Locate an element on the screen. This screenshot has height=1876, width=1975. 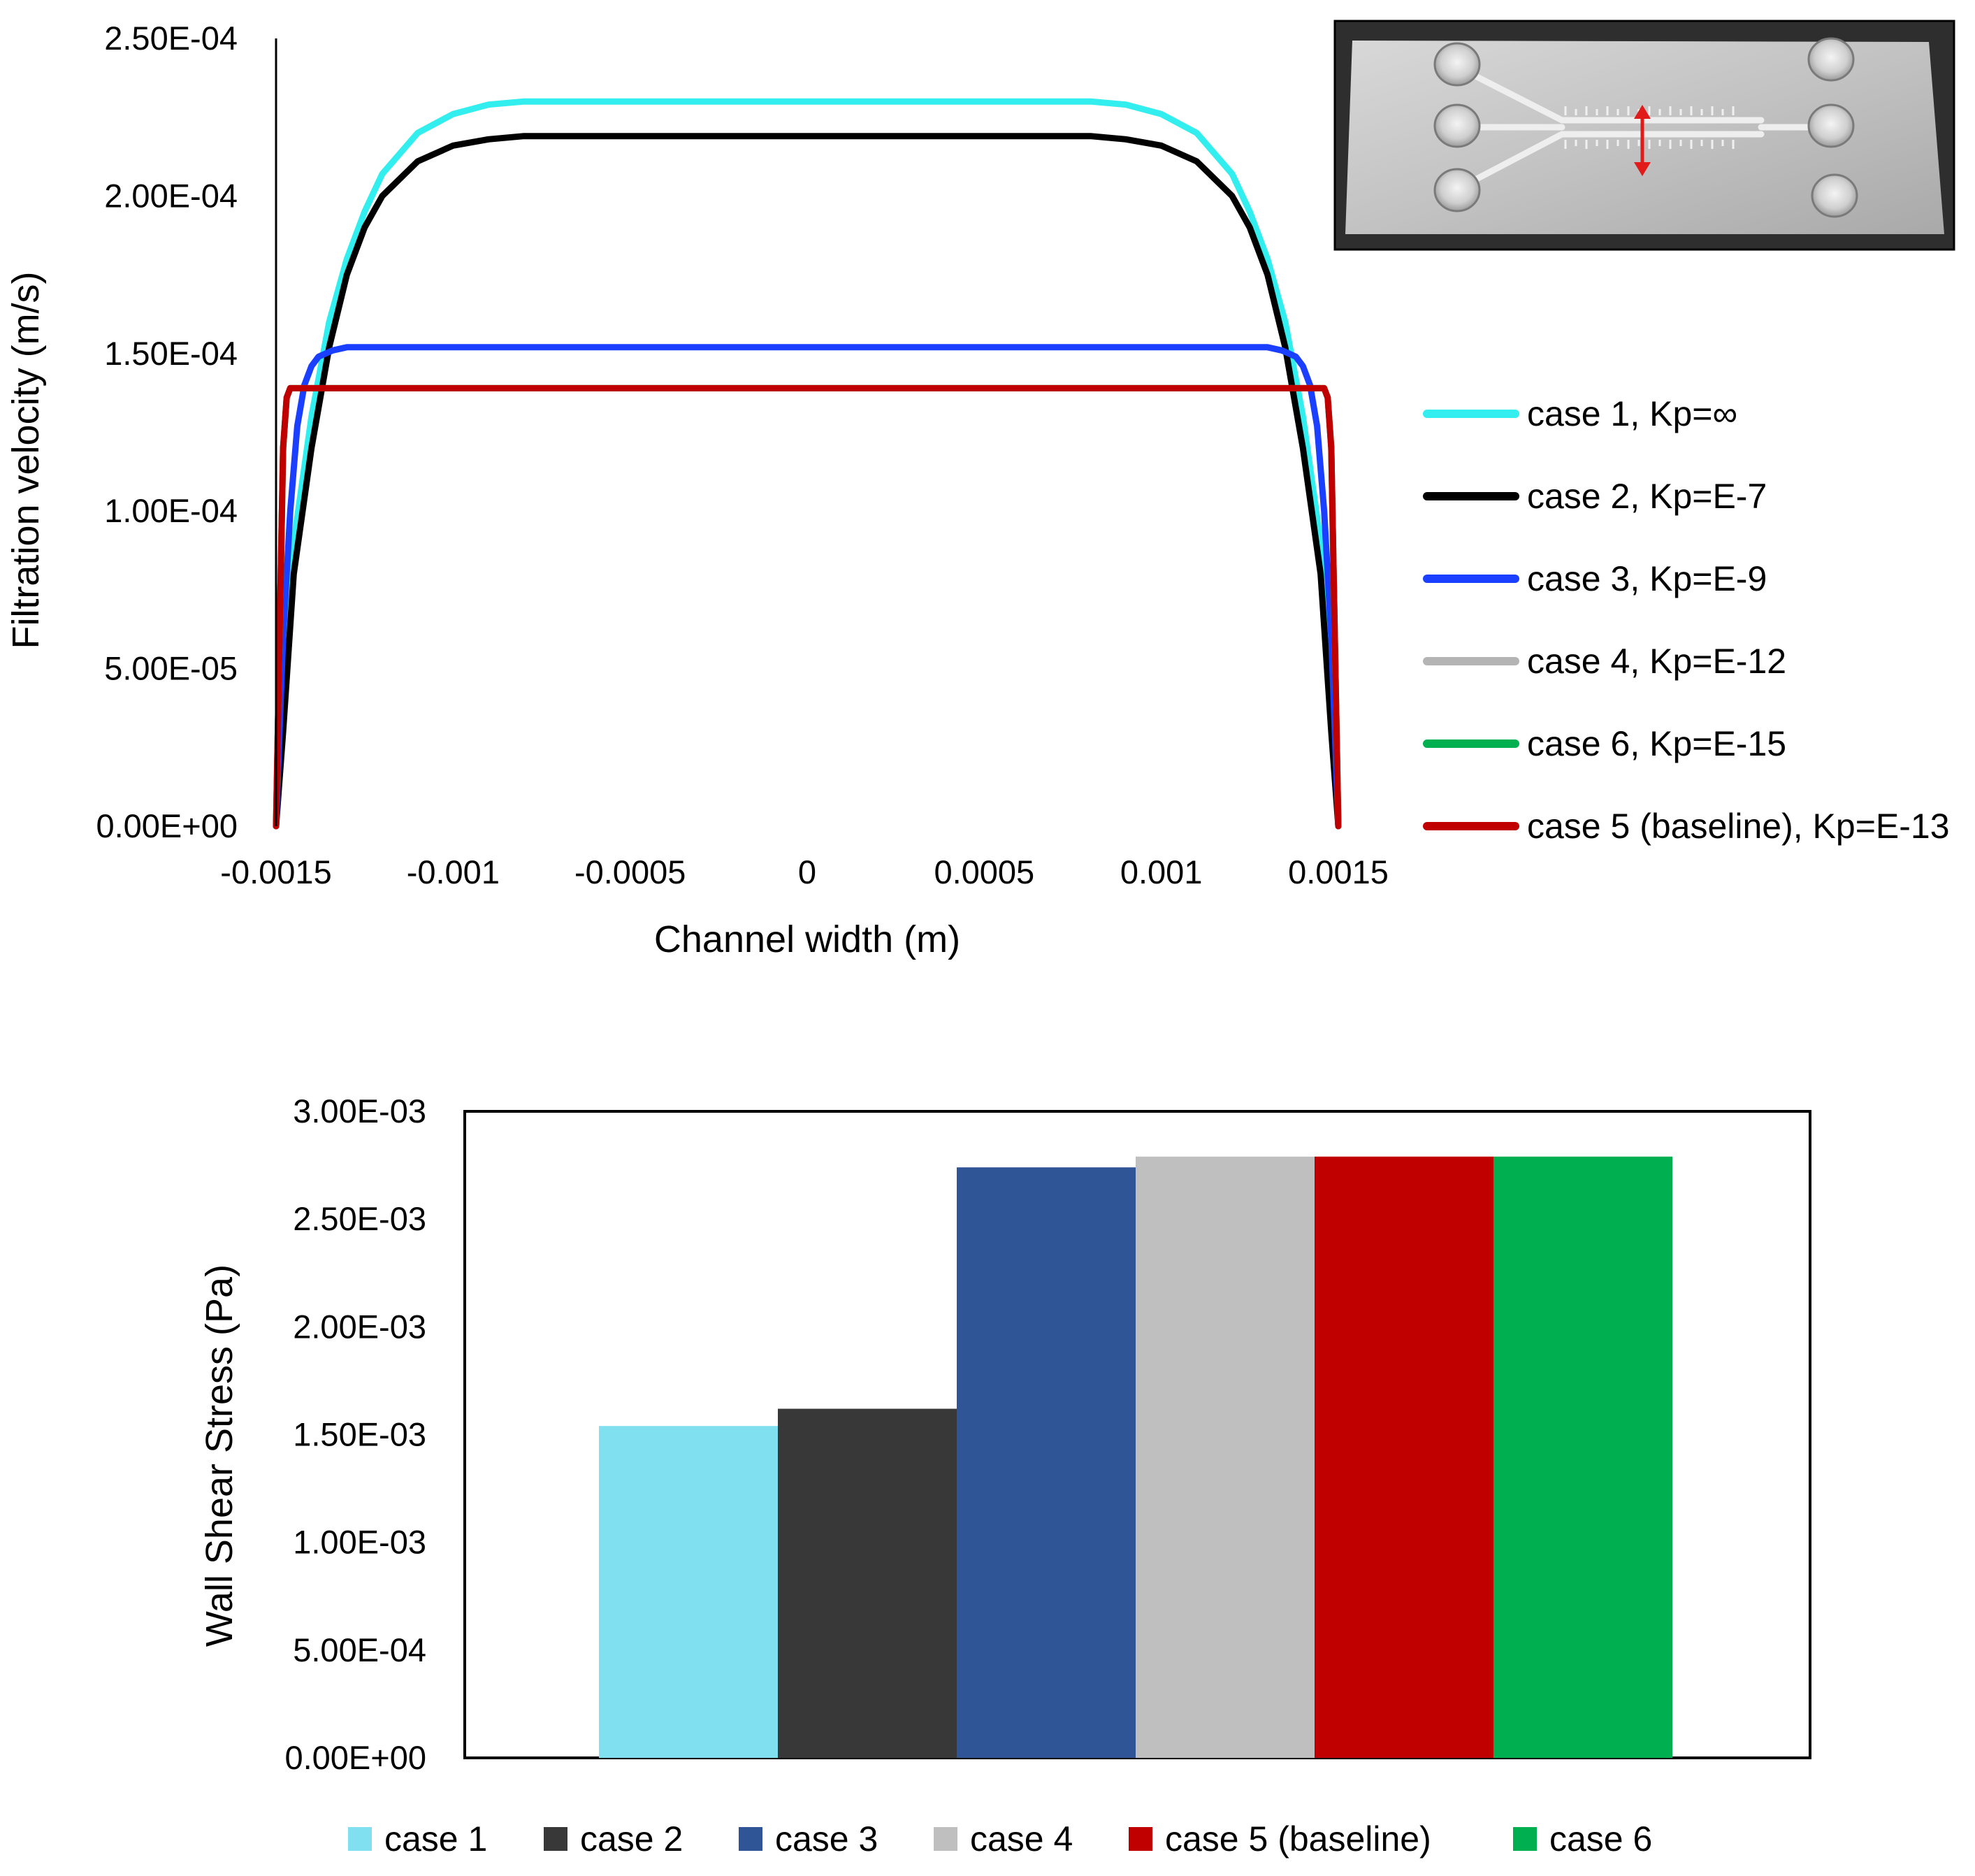
legend-label: case 3 is located at coordinates (827, 1839).